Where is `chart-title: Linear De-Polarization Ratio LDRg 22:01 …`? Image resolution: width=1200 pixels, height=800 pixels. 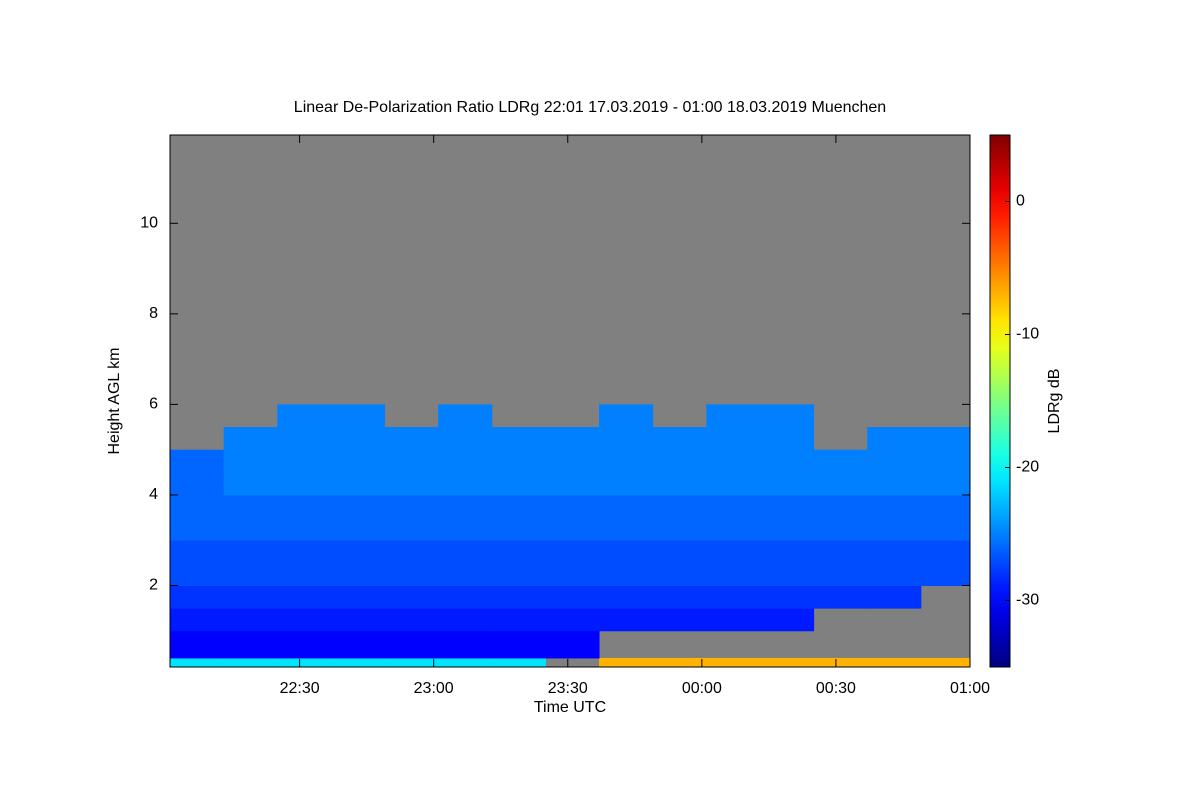 chart-title: Linear De-Polarization Ratio LDRg 22:01 … is located at coordinates (590, 107).